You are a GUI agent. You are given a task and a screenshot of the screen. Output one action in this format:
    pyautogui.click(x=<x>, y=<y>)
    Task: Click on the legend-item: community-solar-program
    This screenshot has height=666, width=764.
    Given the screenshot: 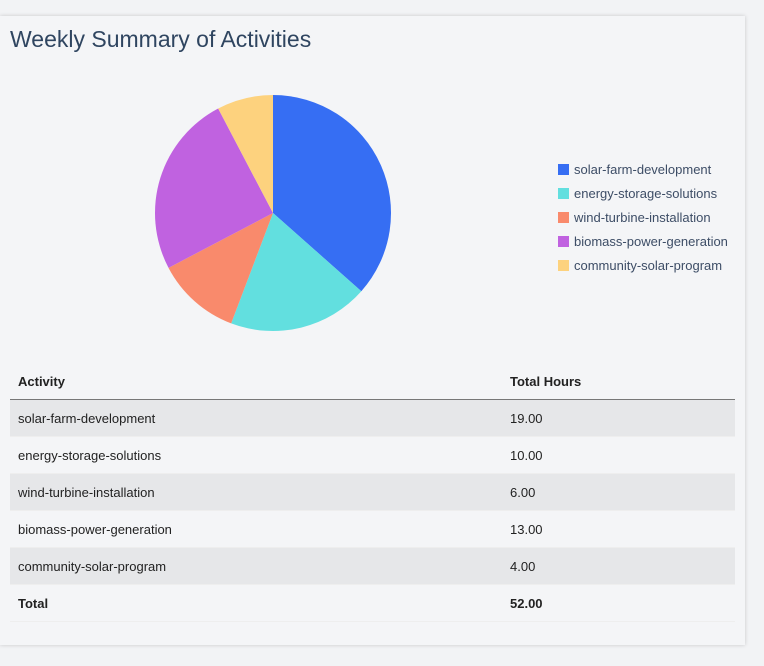 What is the action you would take?
    pyautogui.click(x=643, y=265)
    